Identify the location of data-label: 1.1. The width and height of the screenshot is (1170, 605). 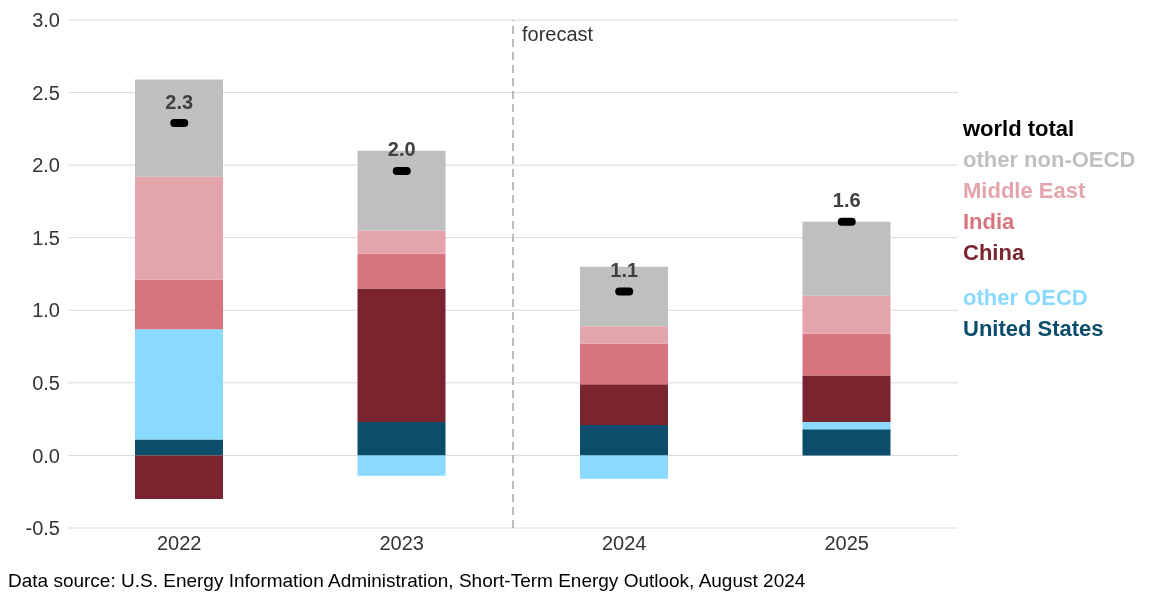
(624, 269).